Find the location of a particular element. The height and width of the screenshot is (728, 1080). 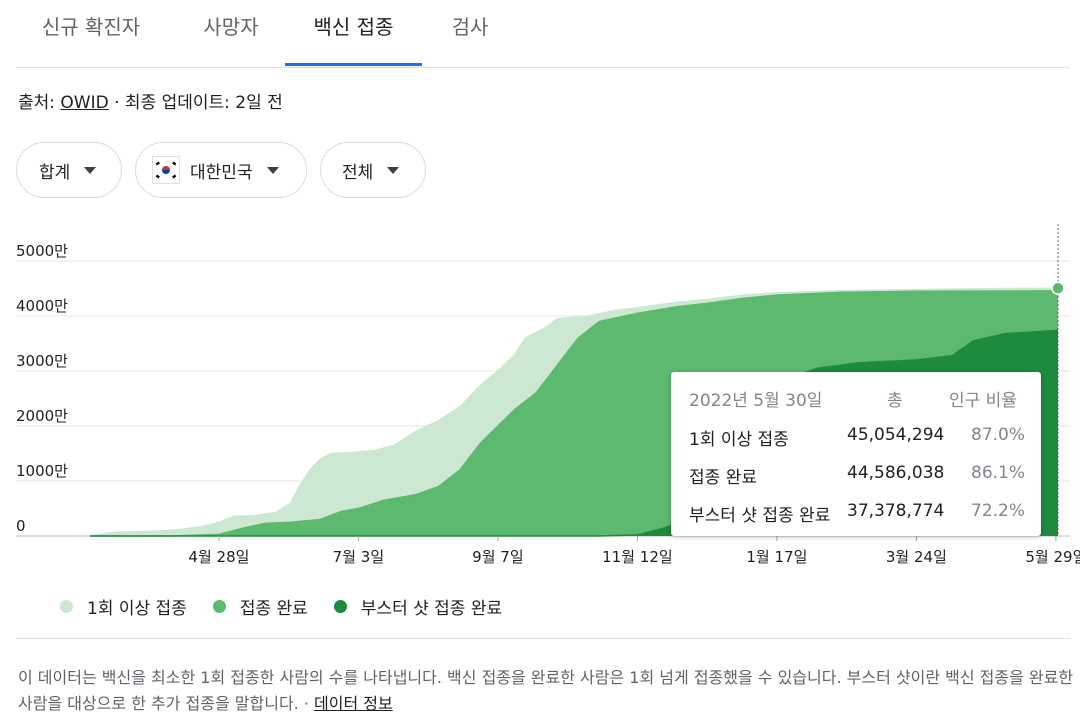

tab-bar: 신규 확진자 사망자 백신 접종 검사 is located at coordinates (543, 34).